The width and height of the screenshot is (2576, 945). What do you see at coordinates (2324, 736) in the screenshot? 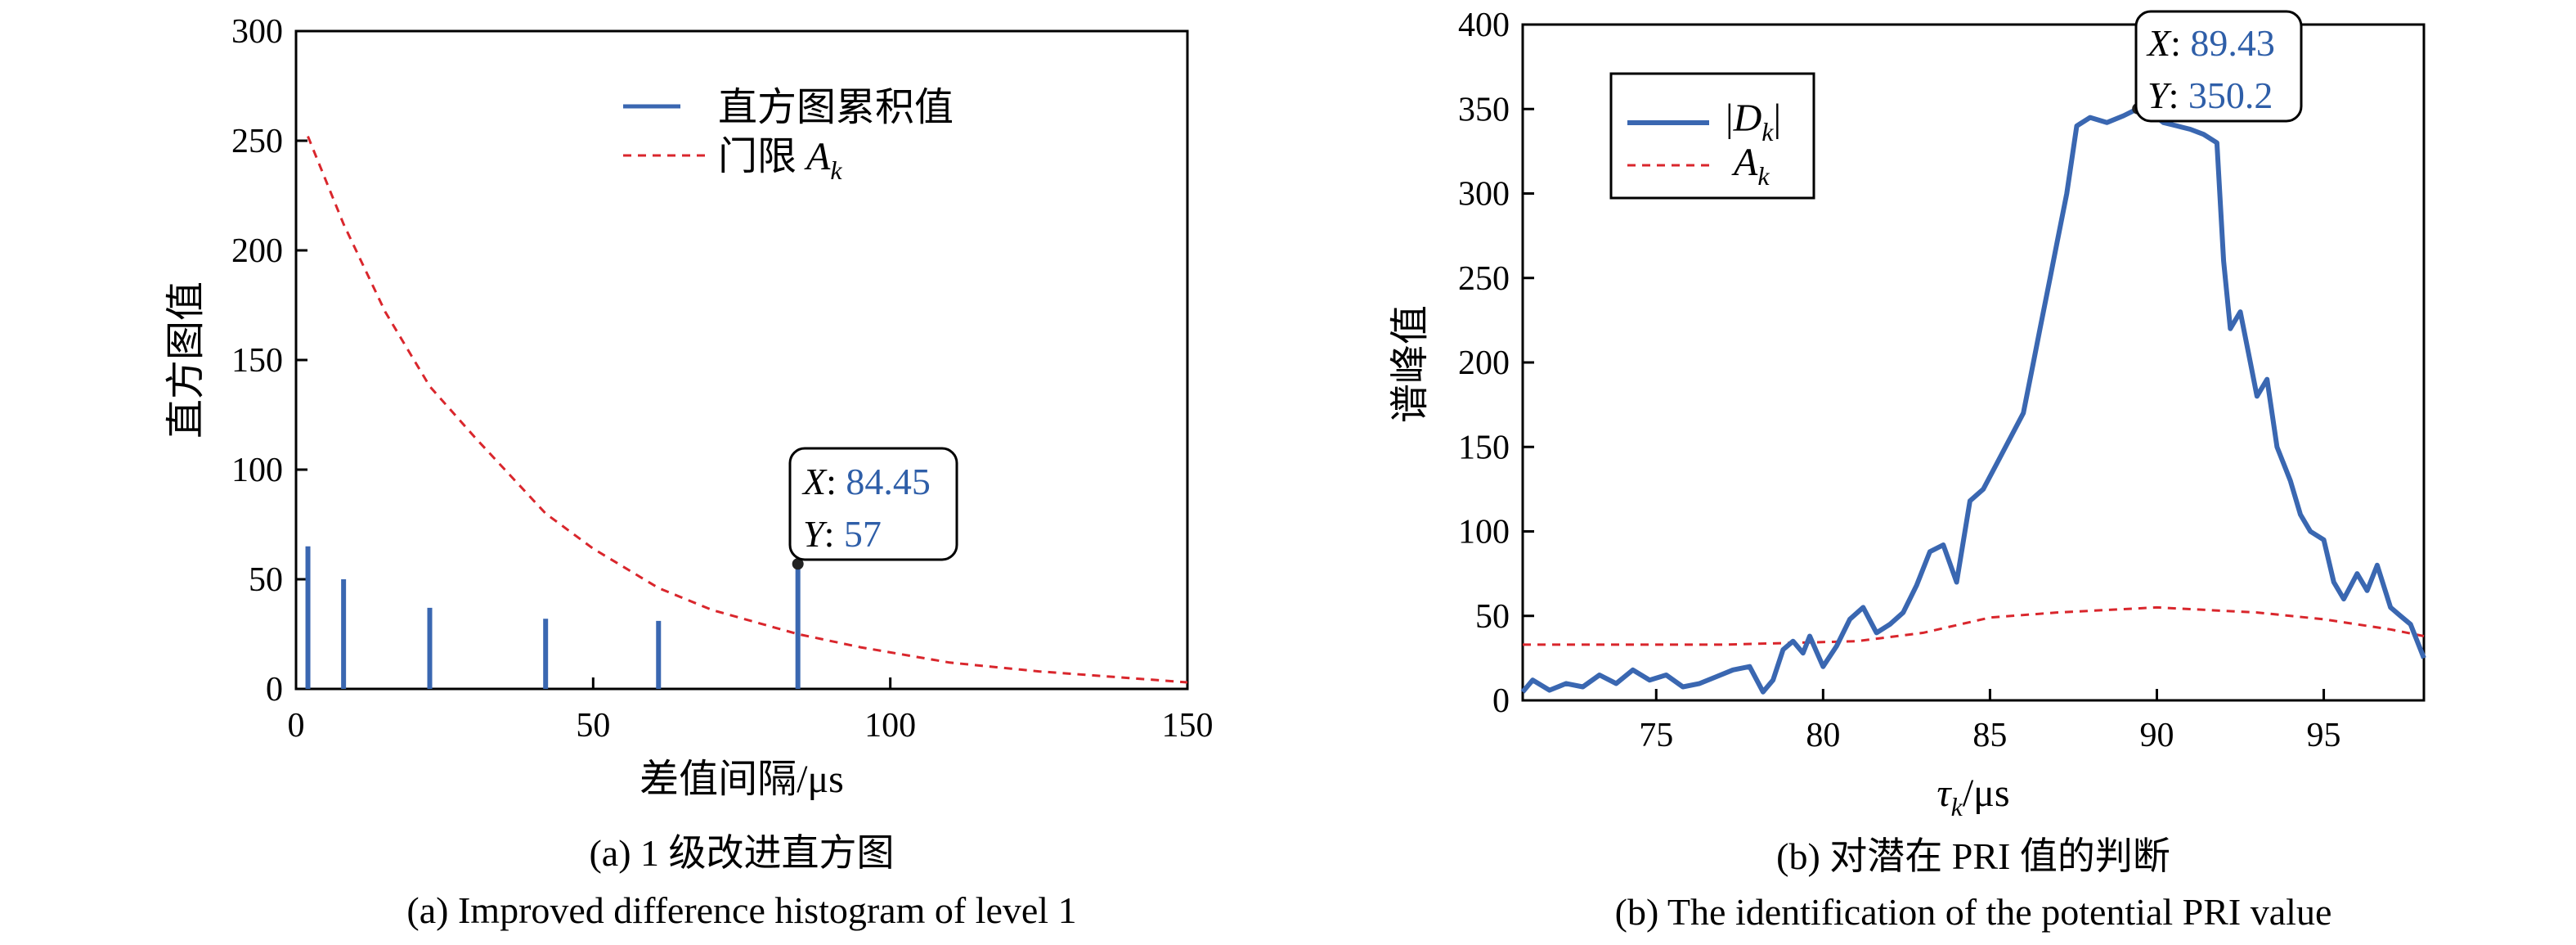
I see `x-tick-label: 95` at bounding box center [2324, 736].